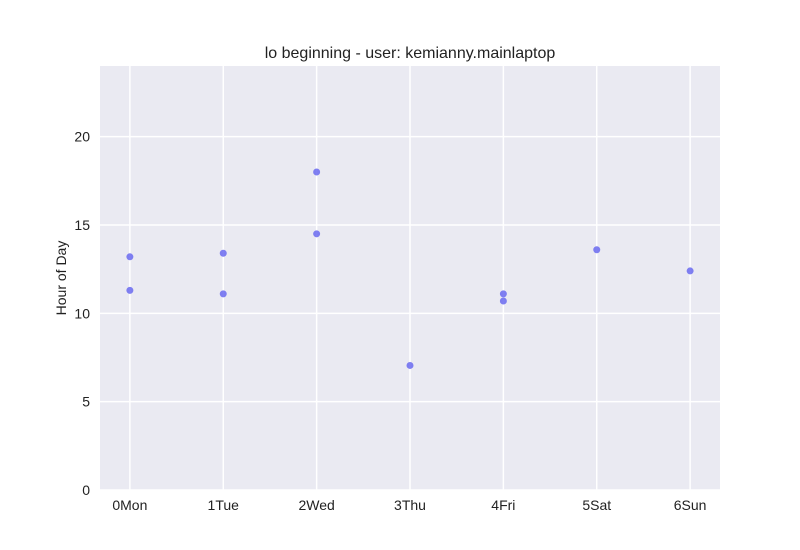 The height and width of the screenshot is (550, 800). I want to click on chart-title: lo beginning - user: kemianny.mainlaptop, so click(410, 53).